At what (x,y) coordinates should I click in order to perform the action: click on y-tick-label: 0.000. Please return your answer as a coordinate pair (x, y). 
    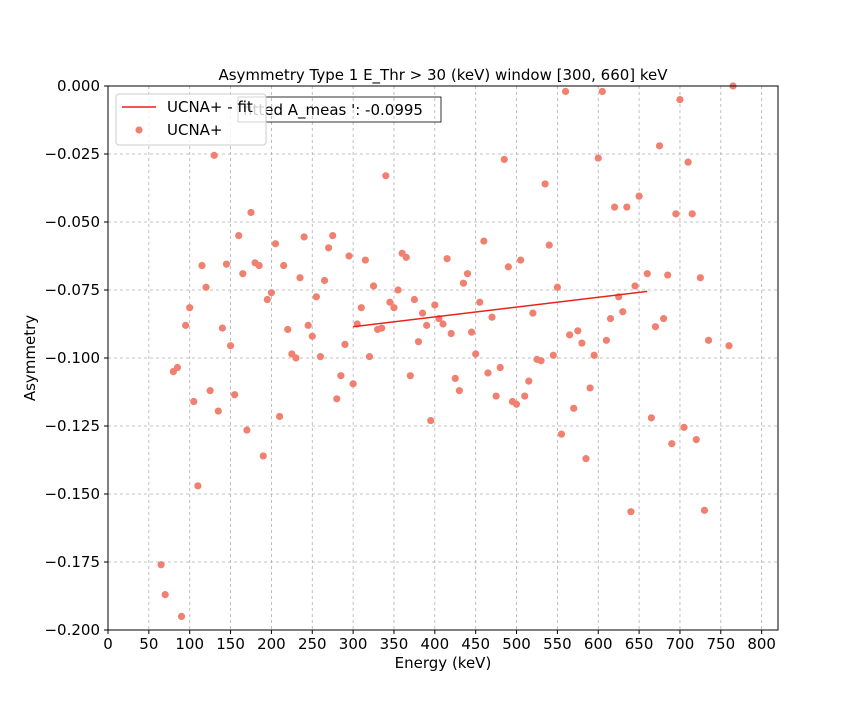
    Looking at the image, I should click on (78, 86).